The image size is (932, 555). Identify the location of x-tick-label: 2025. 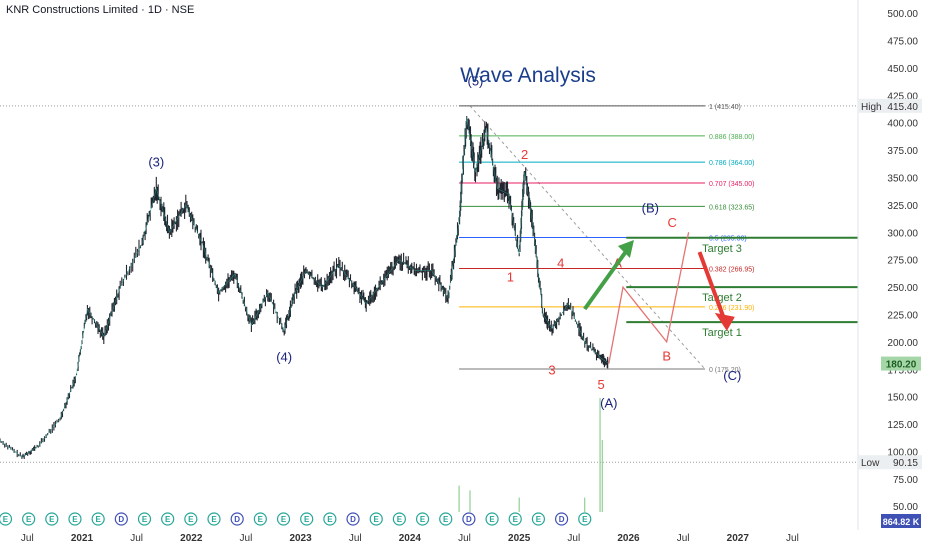
(519, 538).